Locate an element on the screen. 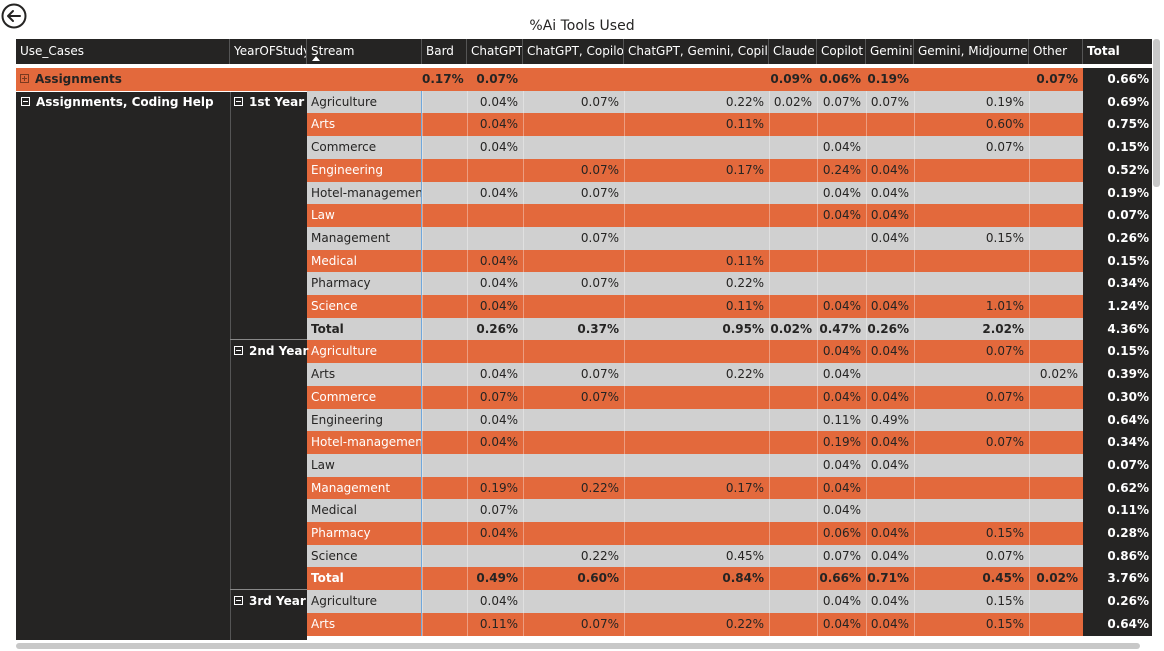 The height and width of the screenshot is (651, 1164). value-cell: 0.47% is located at coordinates (841, 329).